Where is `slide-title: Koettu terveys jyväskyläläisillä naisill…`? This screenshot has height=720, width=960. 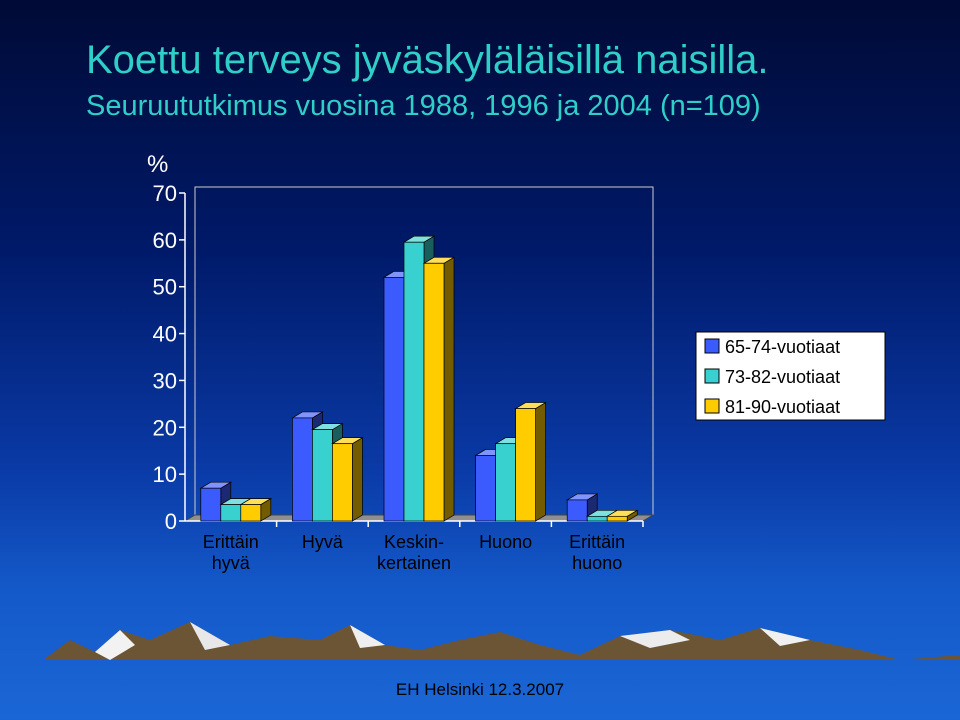
slide-title: Koettu terveys jyväskyläläisillä naisill… is located at coordinates (427, 60).